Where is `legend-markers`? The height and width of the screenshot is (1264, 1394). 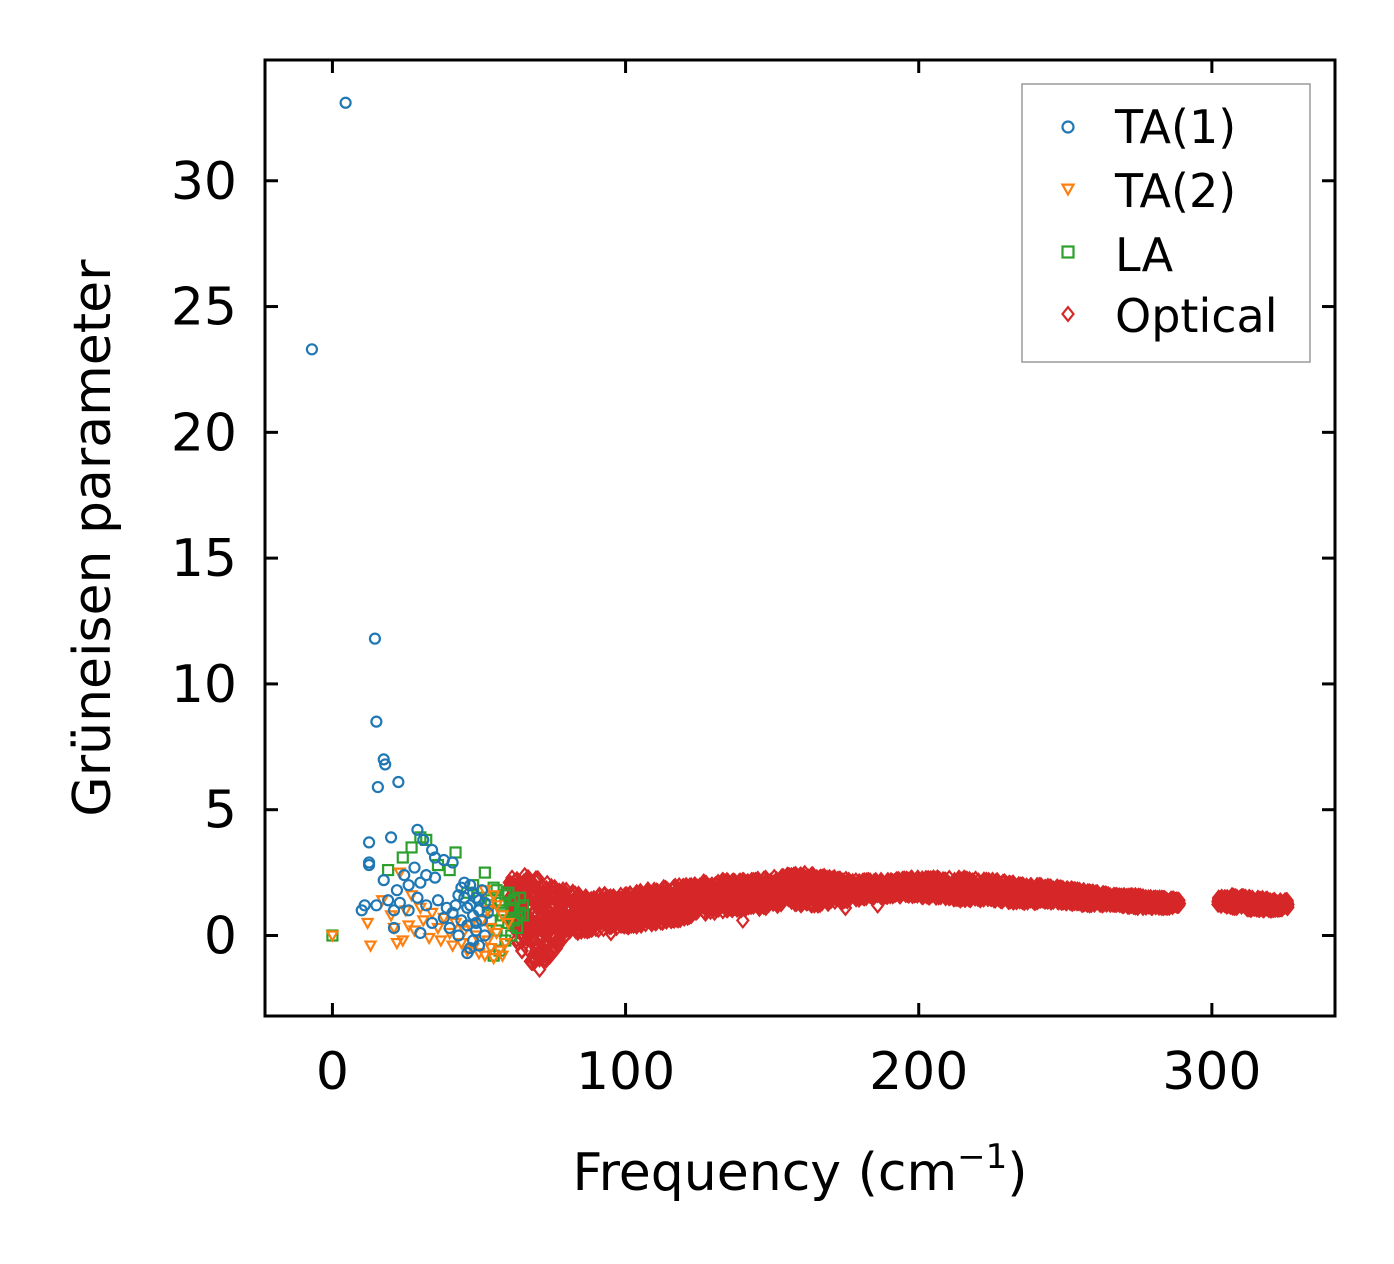 legend-markers is located at coordinates (1068, 221).